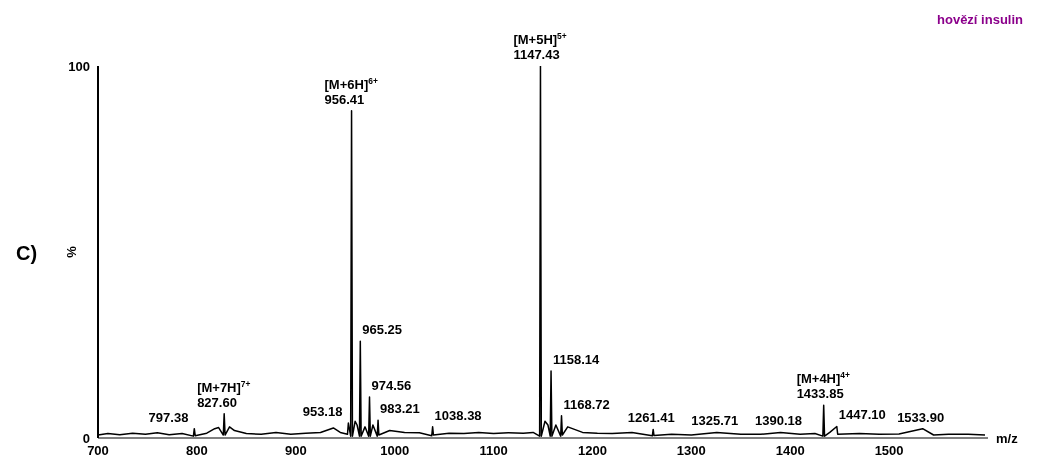 The height and width of the screenshot is (473, 1037). What do you see at coordinates (862, 415) in the screenshot?
I see `annotation: 1447.10` at bounding box center [862, 415].